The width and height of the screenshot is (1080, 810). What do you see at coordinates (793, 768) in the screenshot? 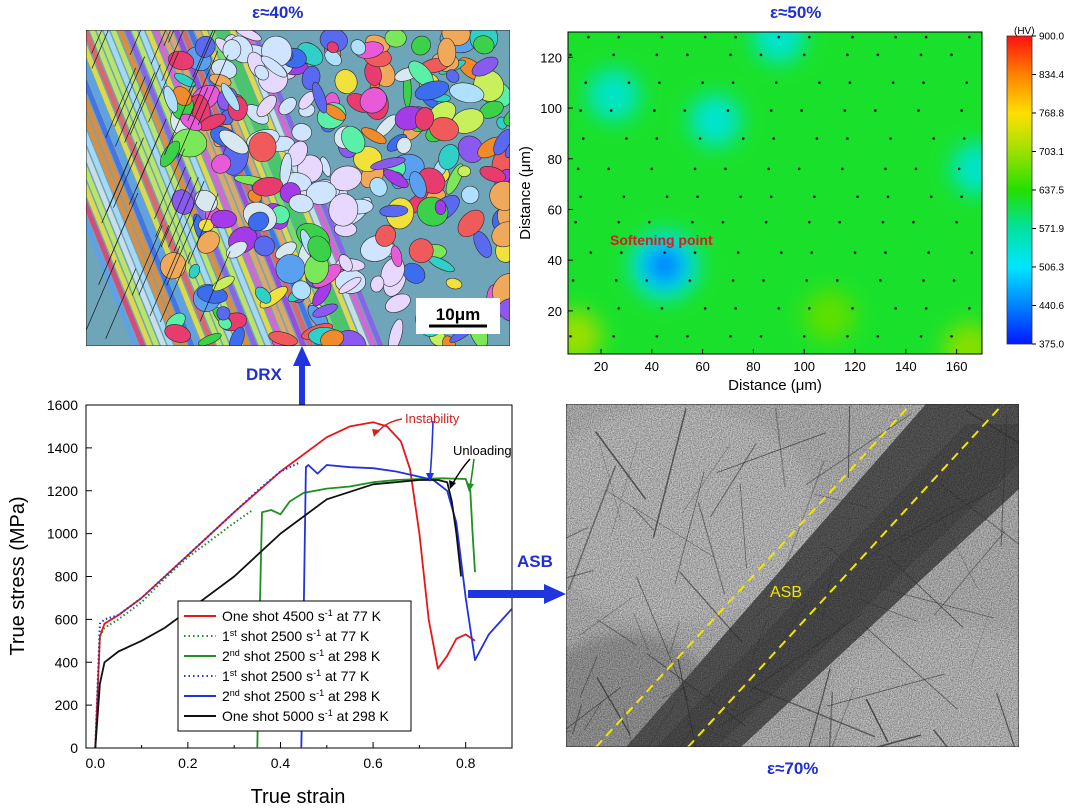
I see `strain-label-bottom-right: ε≈70%` at bounding box center [793, 768].